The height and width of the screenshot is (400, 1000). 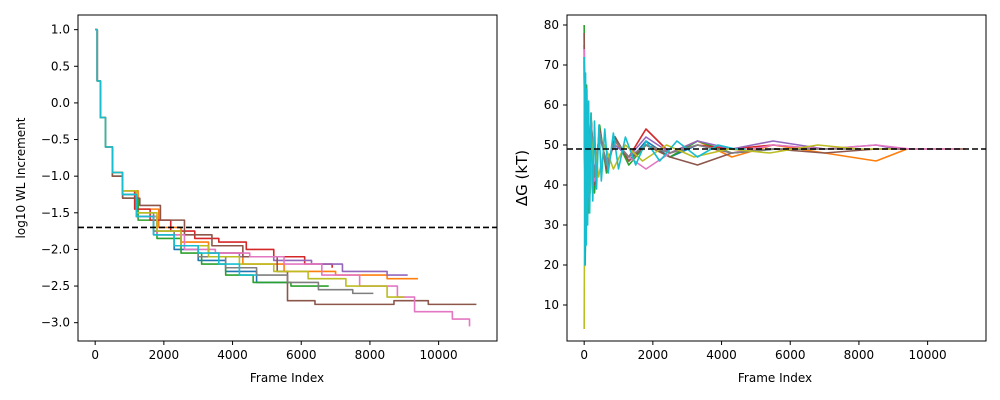 What do you see at coordinates (55, 286) in the screenshot?
I see `y-tick-label: −2.5` at bounding box center [55, 286].